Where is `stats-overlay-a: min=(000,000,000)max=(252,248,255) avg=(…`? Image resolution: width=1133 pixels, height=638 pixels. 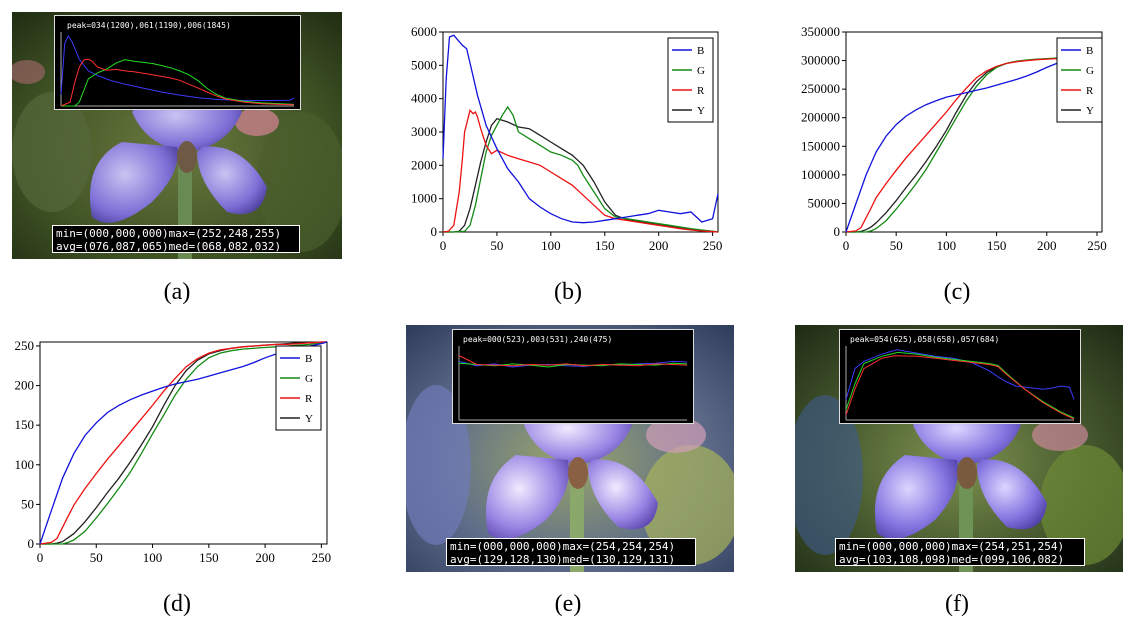 stats-overlay-a: min=(000,000,000)max=(252,248,255) avg=(… is located at coordinates (176, 239).